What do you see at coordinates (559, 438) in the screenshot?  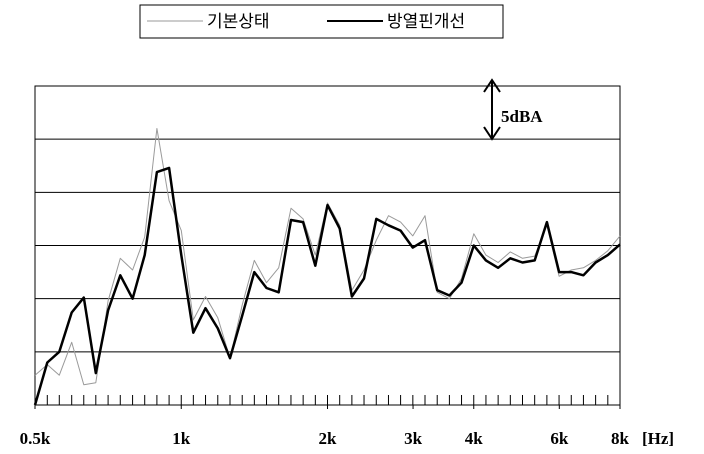 I see `x-tick-label: 6k` at bounding box center [559, 438].